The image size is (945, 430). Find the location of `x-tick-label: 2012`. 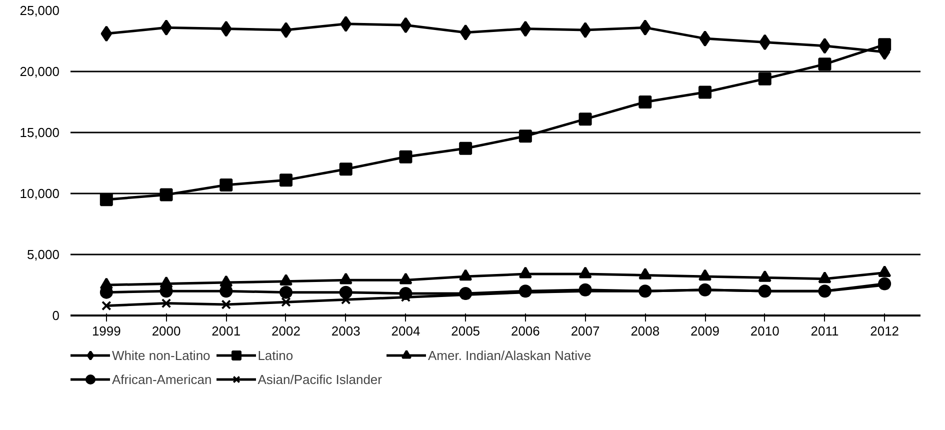

x-tick-label: 2012 is located at coordinates (885, 331).